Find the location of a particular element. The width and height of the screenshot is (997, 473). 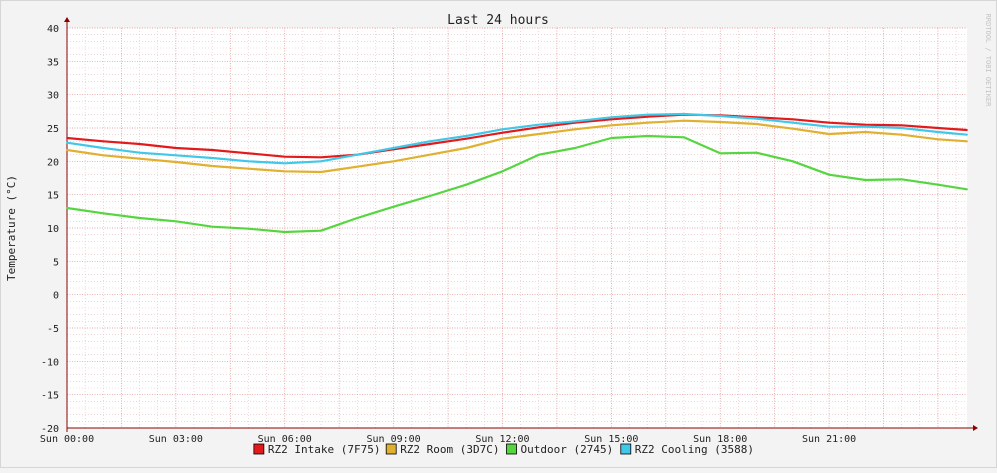

x-tick-label: Sun 15:00 is located at coordinates (611, 439).